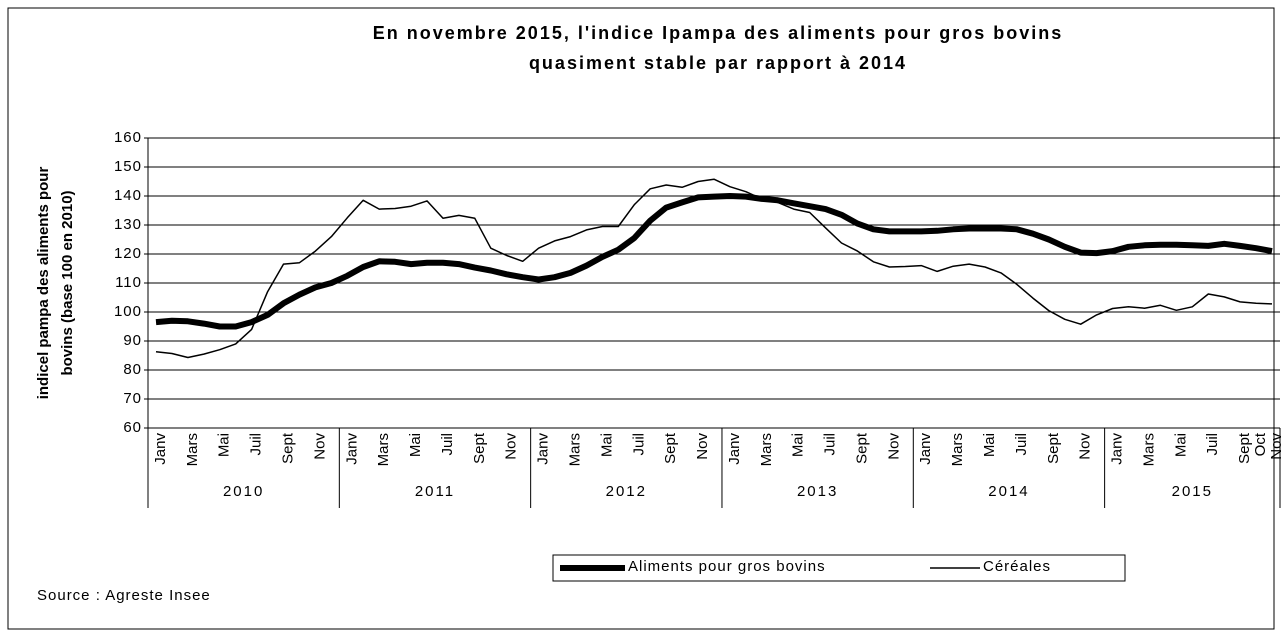  What do you see at coordinates (817, 491) in the screenshot?
I see `x-group-label: 2013` at bounding box center [817, 491].